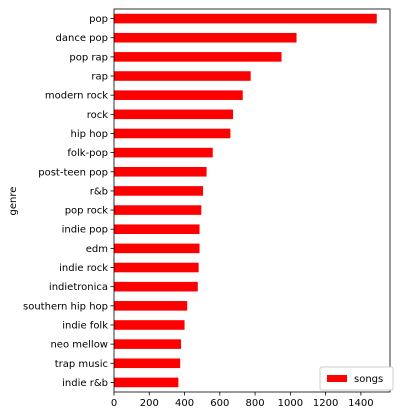  What do you see at coordinates (148, 344) in the screenshot?
I see `bar-neo-mellow` at bounding box center [148, 344].